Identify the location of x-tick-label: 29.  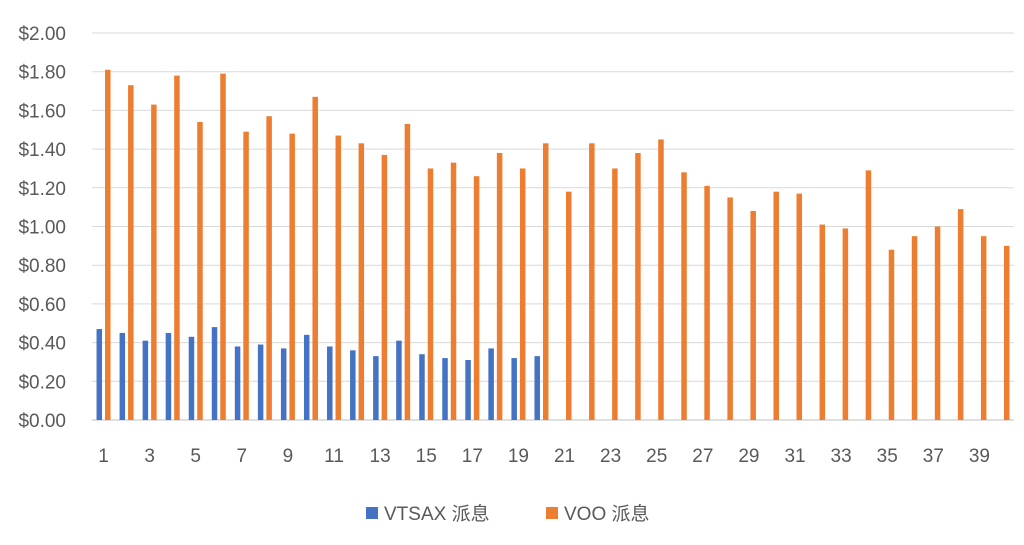
(748, 456).